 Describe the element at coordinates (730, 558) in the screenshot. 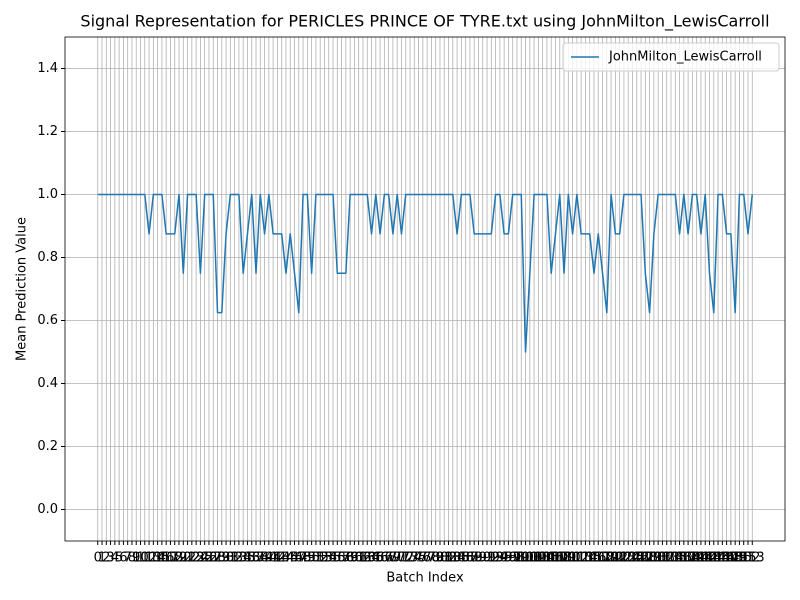

I see `x-tick-label: 148` at that location.